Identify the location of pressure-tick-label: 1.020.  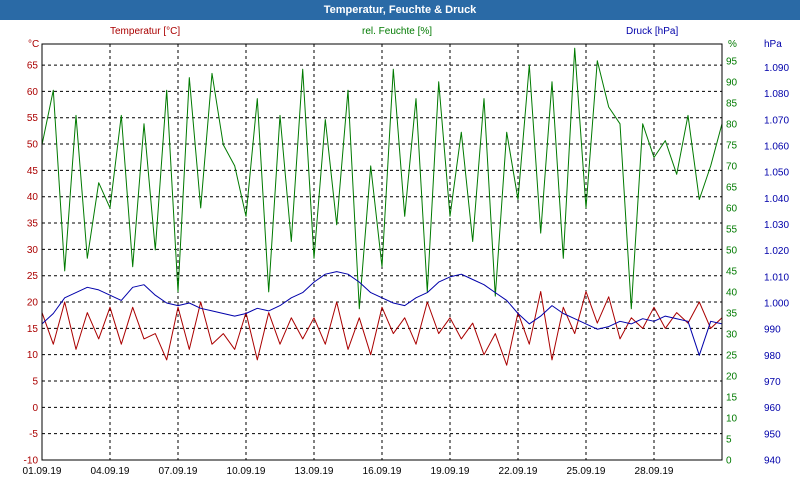
(776, 251).